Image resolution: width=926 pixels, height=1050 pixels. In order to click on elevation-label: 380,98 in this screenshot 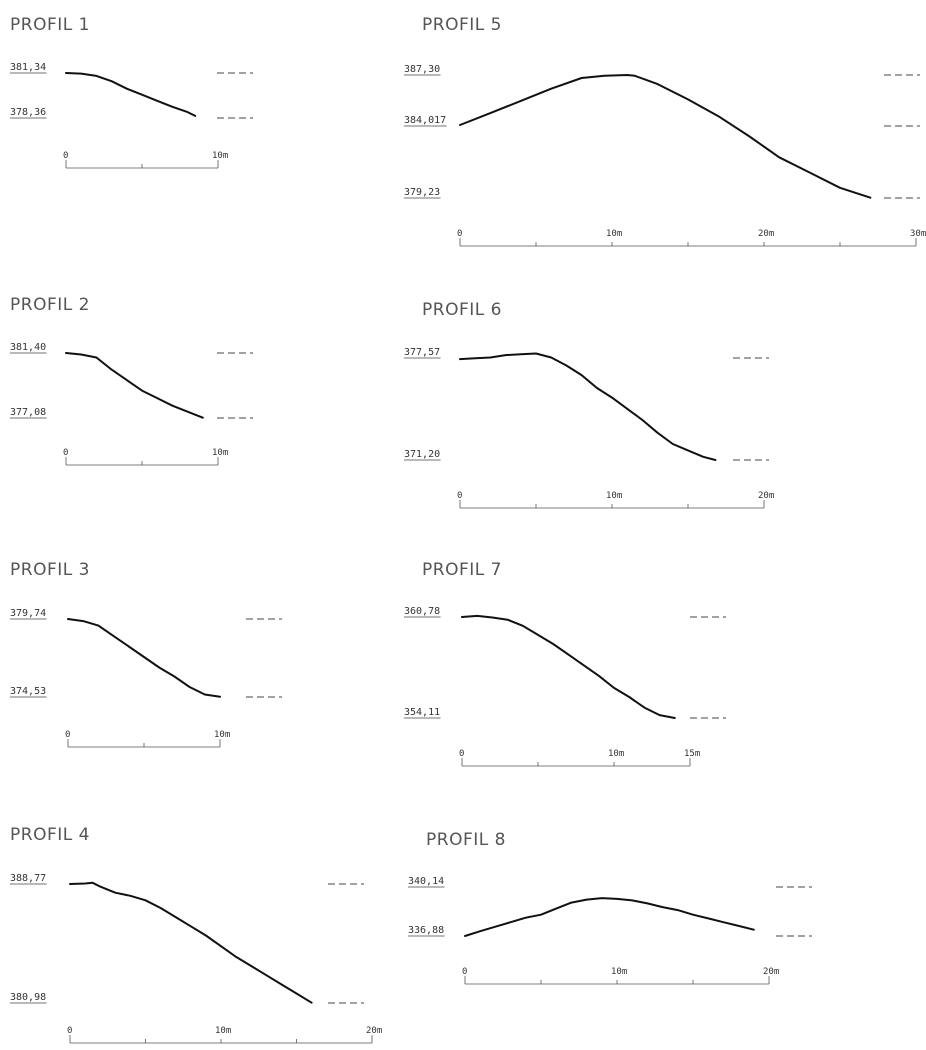, I will do `click(28, 997)`.